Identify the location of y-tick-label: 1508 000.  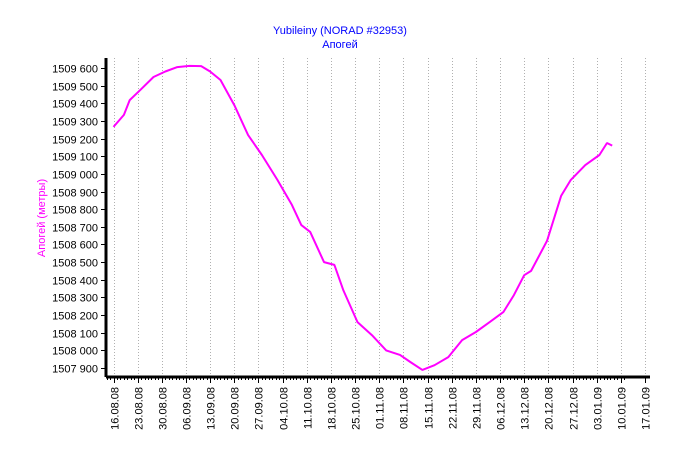
(75, 352).